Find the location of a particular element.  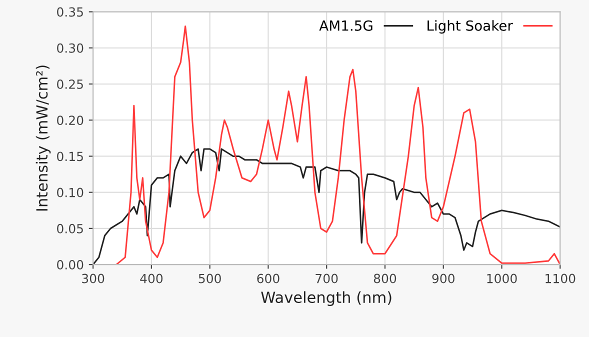

x-tick-label: 800 is located at coordinates (385, 279).